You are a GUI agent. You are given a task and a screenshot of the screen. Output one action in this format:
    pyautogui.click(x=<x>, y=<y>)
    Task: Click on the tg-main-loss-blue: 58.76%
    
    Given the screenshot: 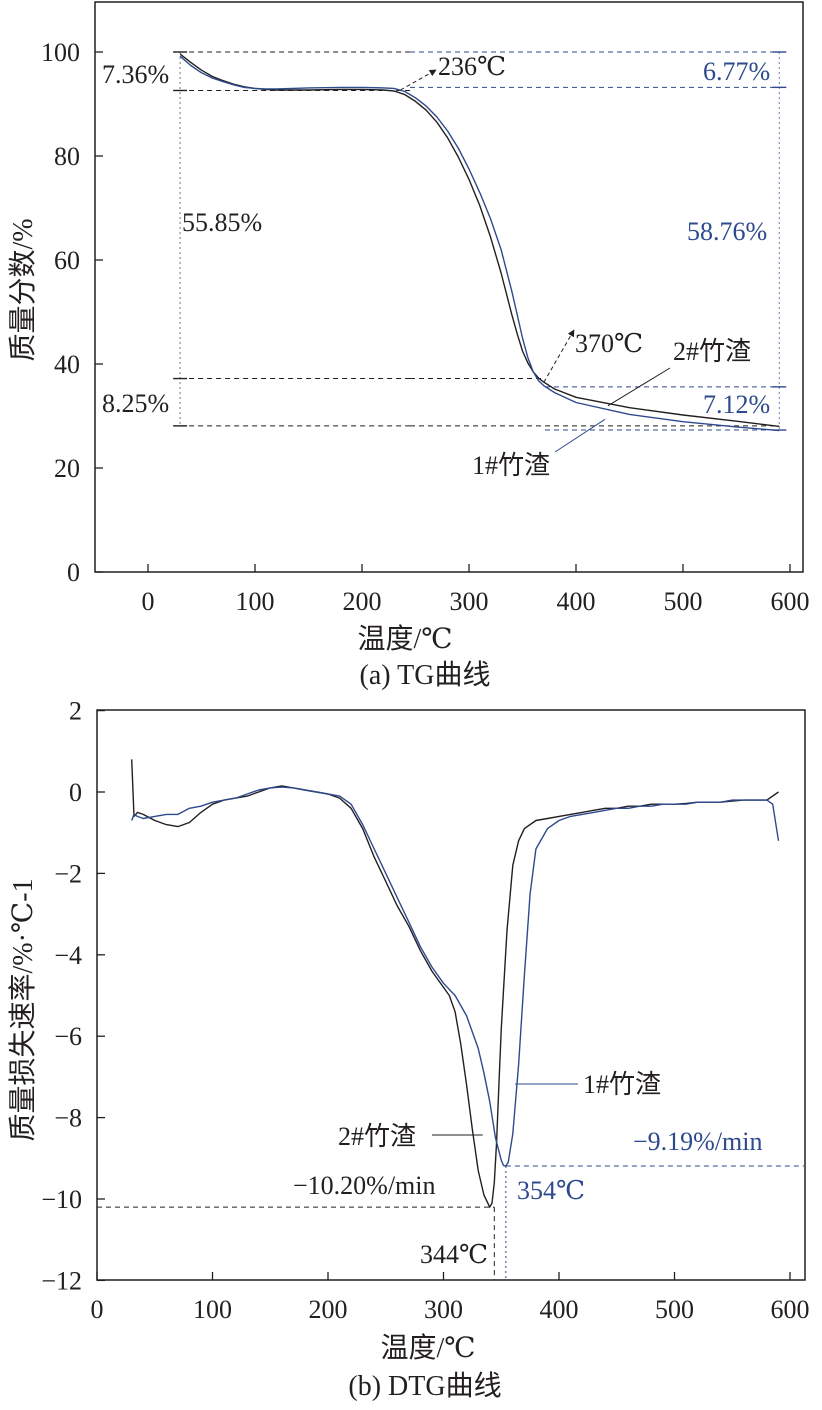 What is the action you would take?
    pyautogui.click(x=727, y=231)
    